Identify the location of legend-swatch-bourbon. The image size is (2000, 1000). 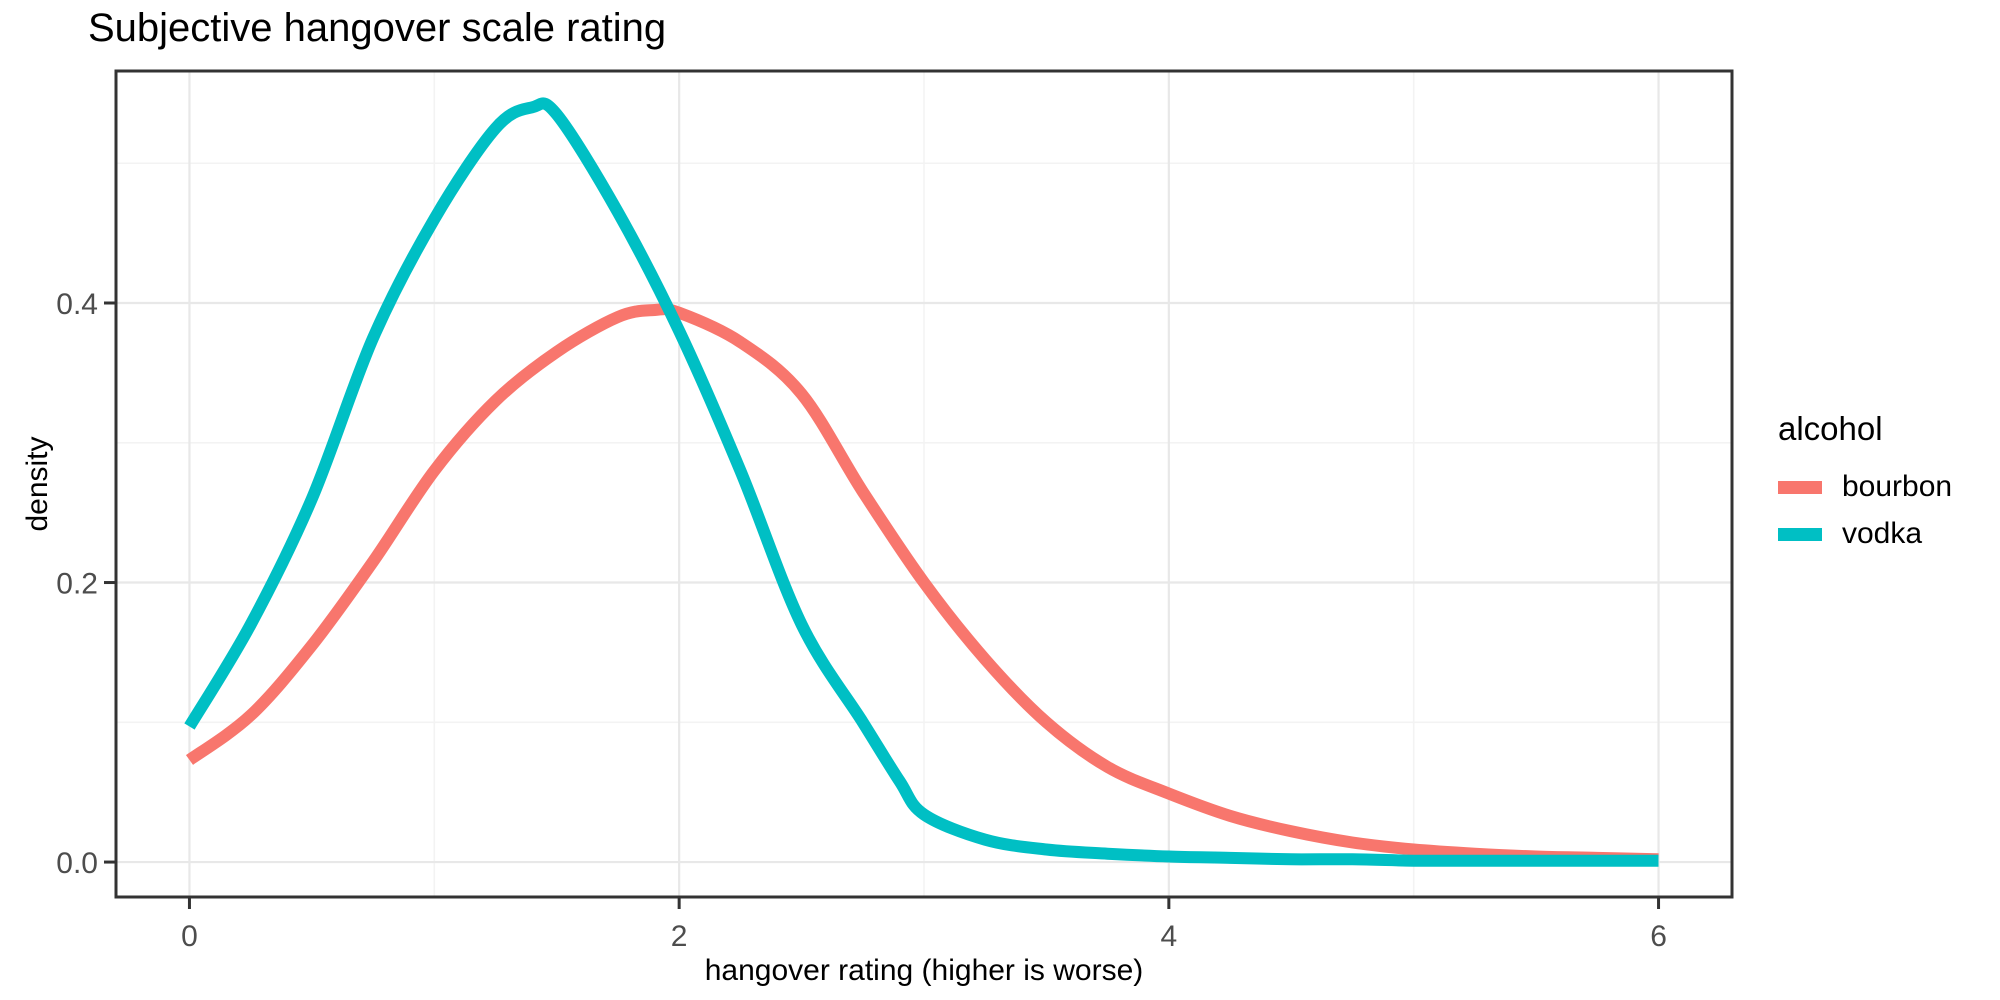
(1800, 487).